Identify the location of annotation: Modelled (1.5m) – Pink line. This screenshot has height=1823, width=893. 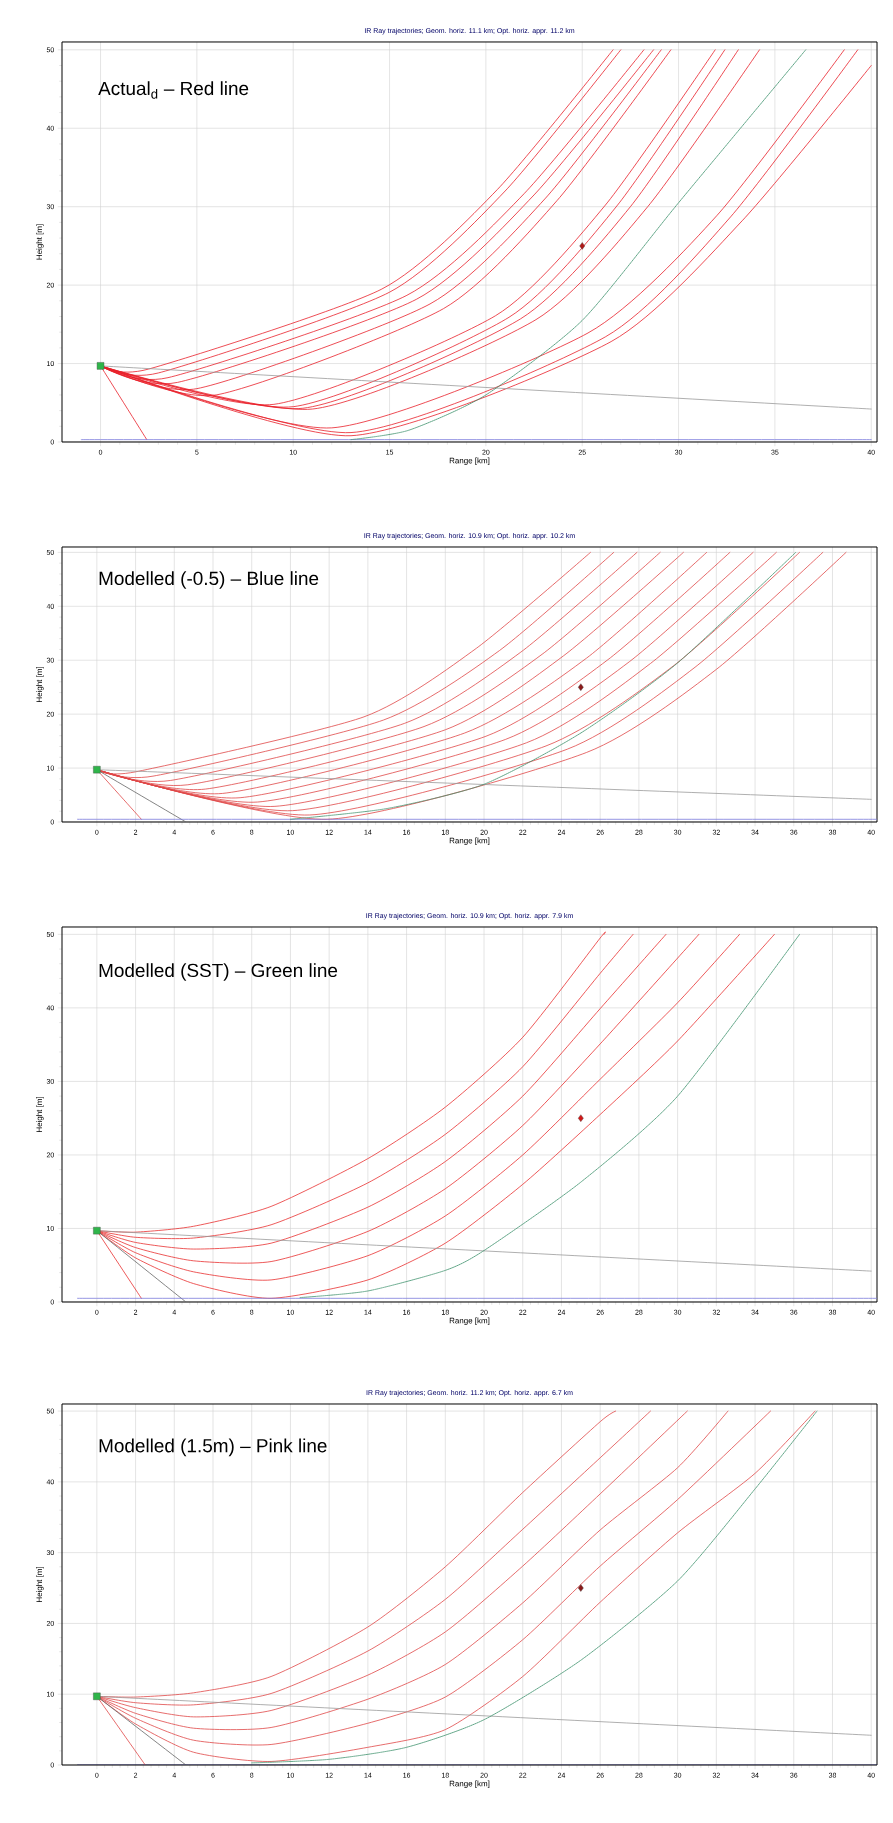
(213, 1447).